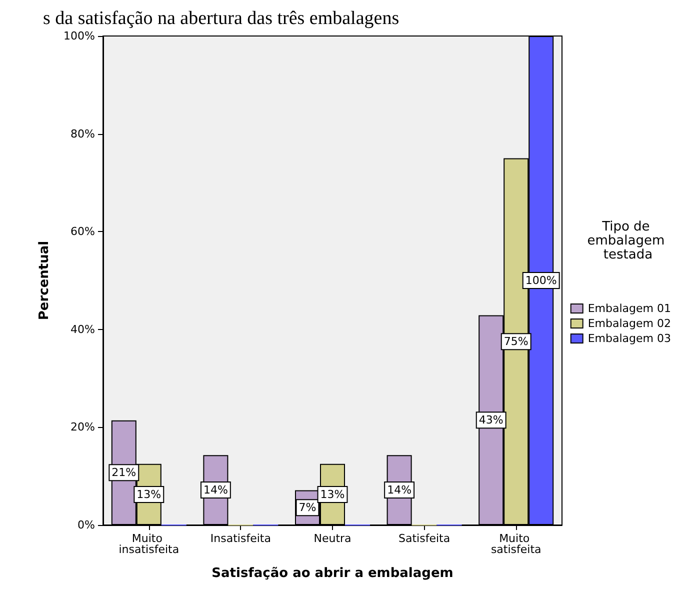 This screenshot has width=692, height=601. What do you see at coordinates (630, 323) in the screenshot?
I see `legend-label: Embalagem 02` at bounding box center [630, 323].